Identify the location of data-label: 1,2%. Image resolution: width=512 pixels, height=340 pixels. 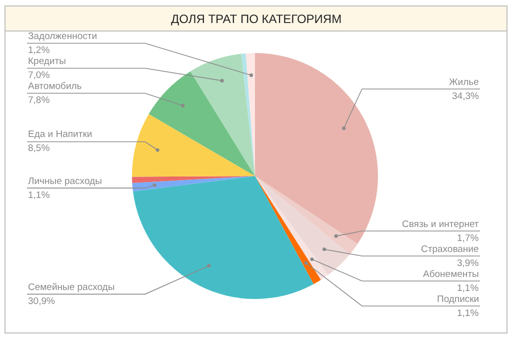
(39, 50).